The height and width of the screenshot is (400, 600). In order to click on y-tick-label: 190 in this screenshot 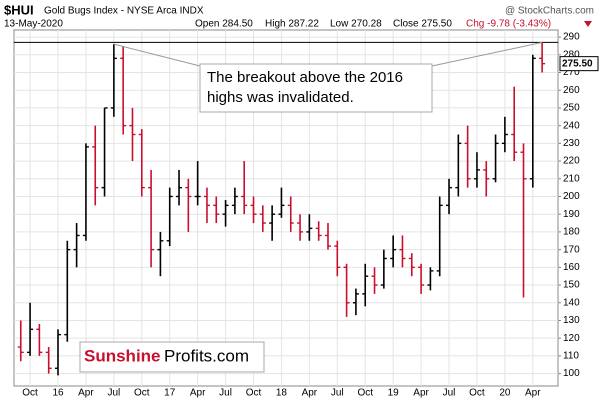, I will do `click(571, 214)`.